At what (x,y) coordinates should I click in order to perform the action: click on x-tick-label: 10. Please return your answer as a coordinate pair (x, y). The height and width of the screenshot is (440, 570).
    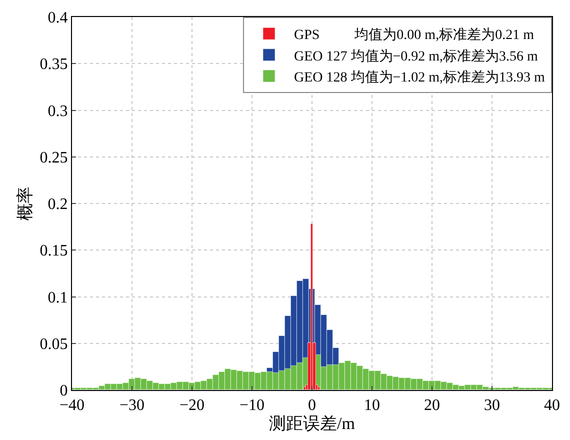
    Looking at the image, I should click on (372, 405).